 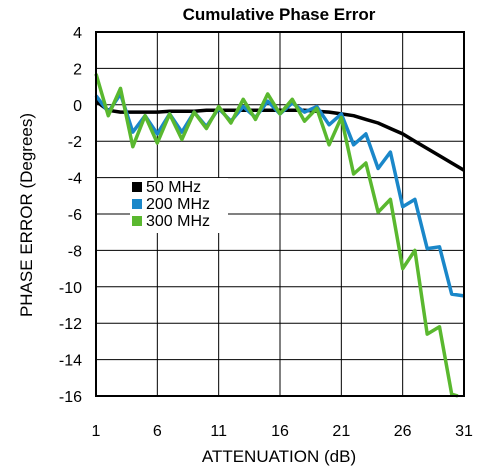 What do you see at coordinates (75, 179) in the screenshot?
I see `y-tick-label: -4` at bounding box center [75, 179].